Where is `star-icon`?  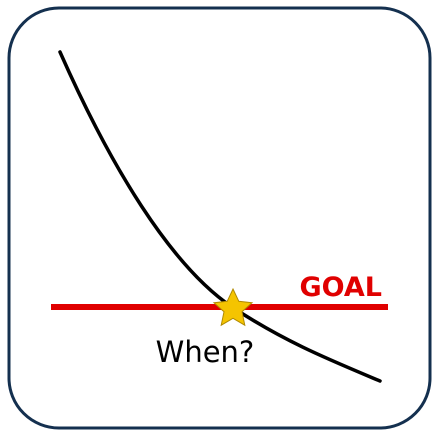
star-icon is located at coordinates (233, 307).